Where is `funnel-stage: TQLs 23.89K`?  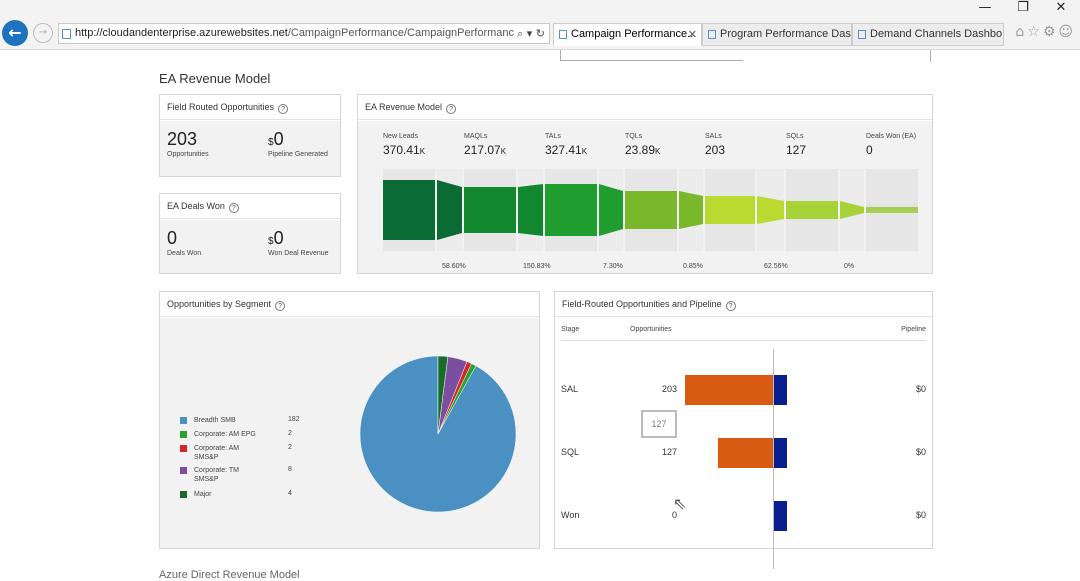 funnel-stage: TQLs 23.89K is located at coordinates (642, 145).